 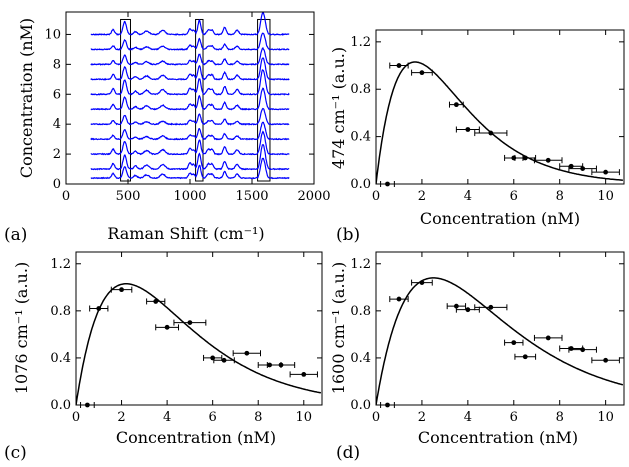 I want to click on panel-c-ytick-label: 0.8, so click(x=60, y=311).